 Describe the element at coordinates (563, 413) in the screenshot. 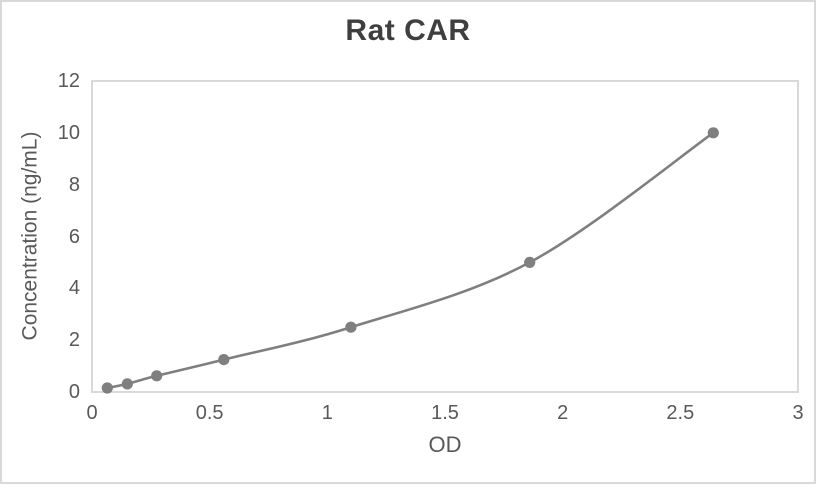

I see `x-tick-label: 2` at that location.